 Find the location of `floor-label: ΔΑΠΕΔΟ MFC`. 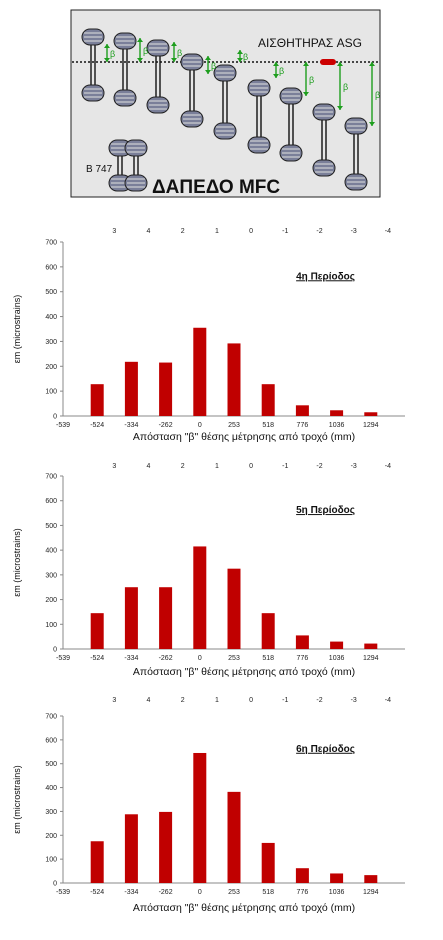

floor-label: ΔΑΠΕΔΟ MFC is located at coordinates (216, 187).